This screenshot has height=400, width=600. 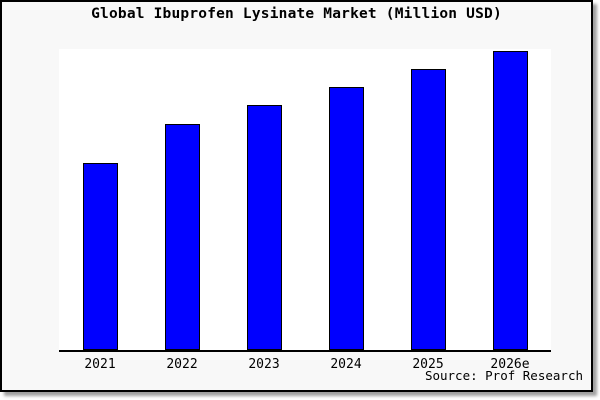 What do you see at coordinates (100, 256) in the screenshot?
I see `bar-2021` at bounding box center [100, 256].